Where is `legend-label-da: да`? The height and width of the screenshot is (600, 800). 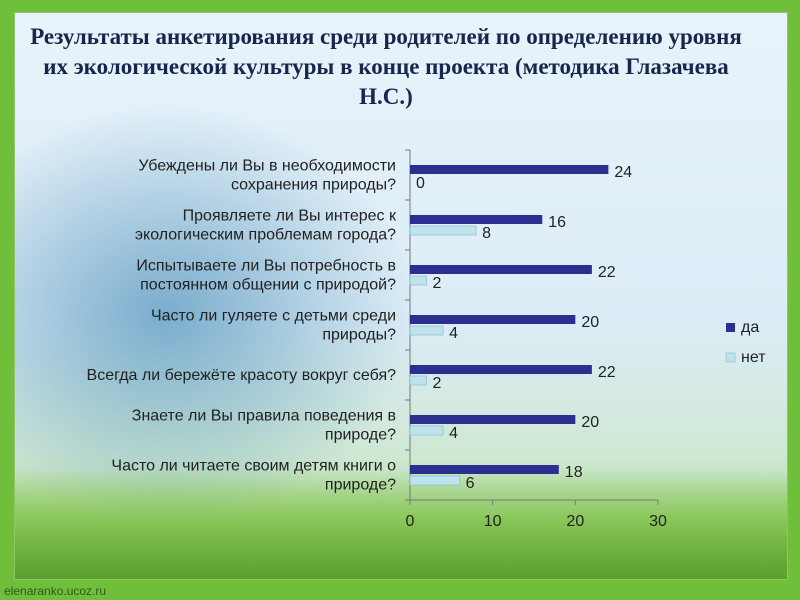
legend-label-da: да is located at coordinates (750, 327).